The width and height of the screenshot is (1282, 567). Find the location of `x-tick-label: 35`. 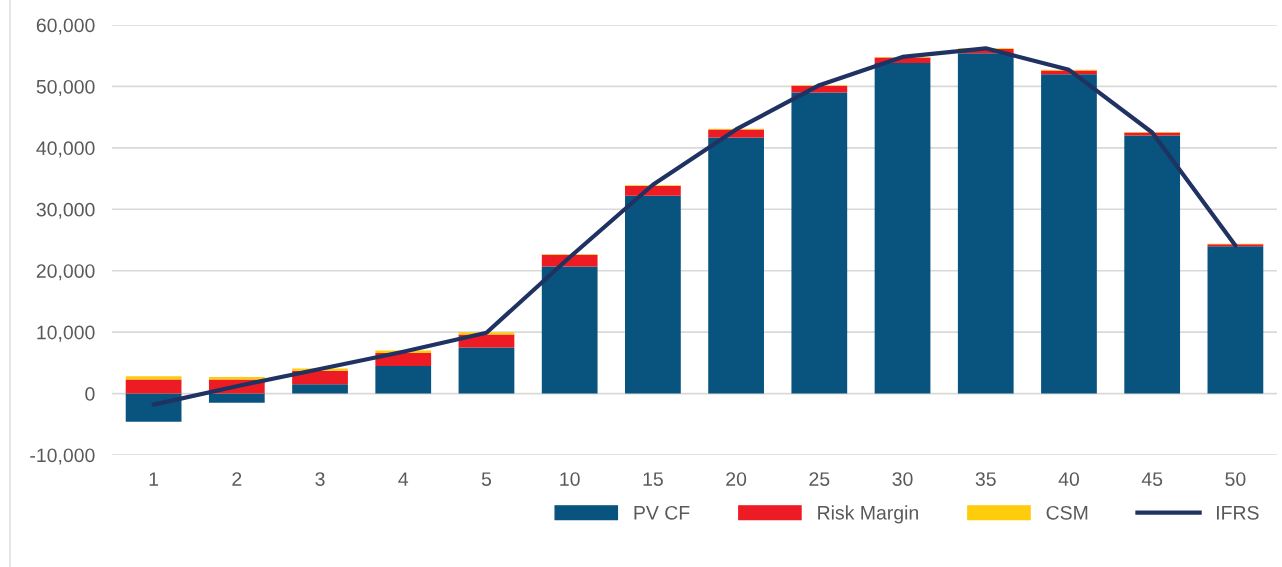

x-tick-label: 35 is located at coordinates (985, 479).